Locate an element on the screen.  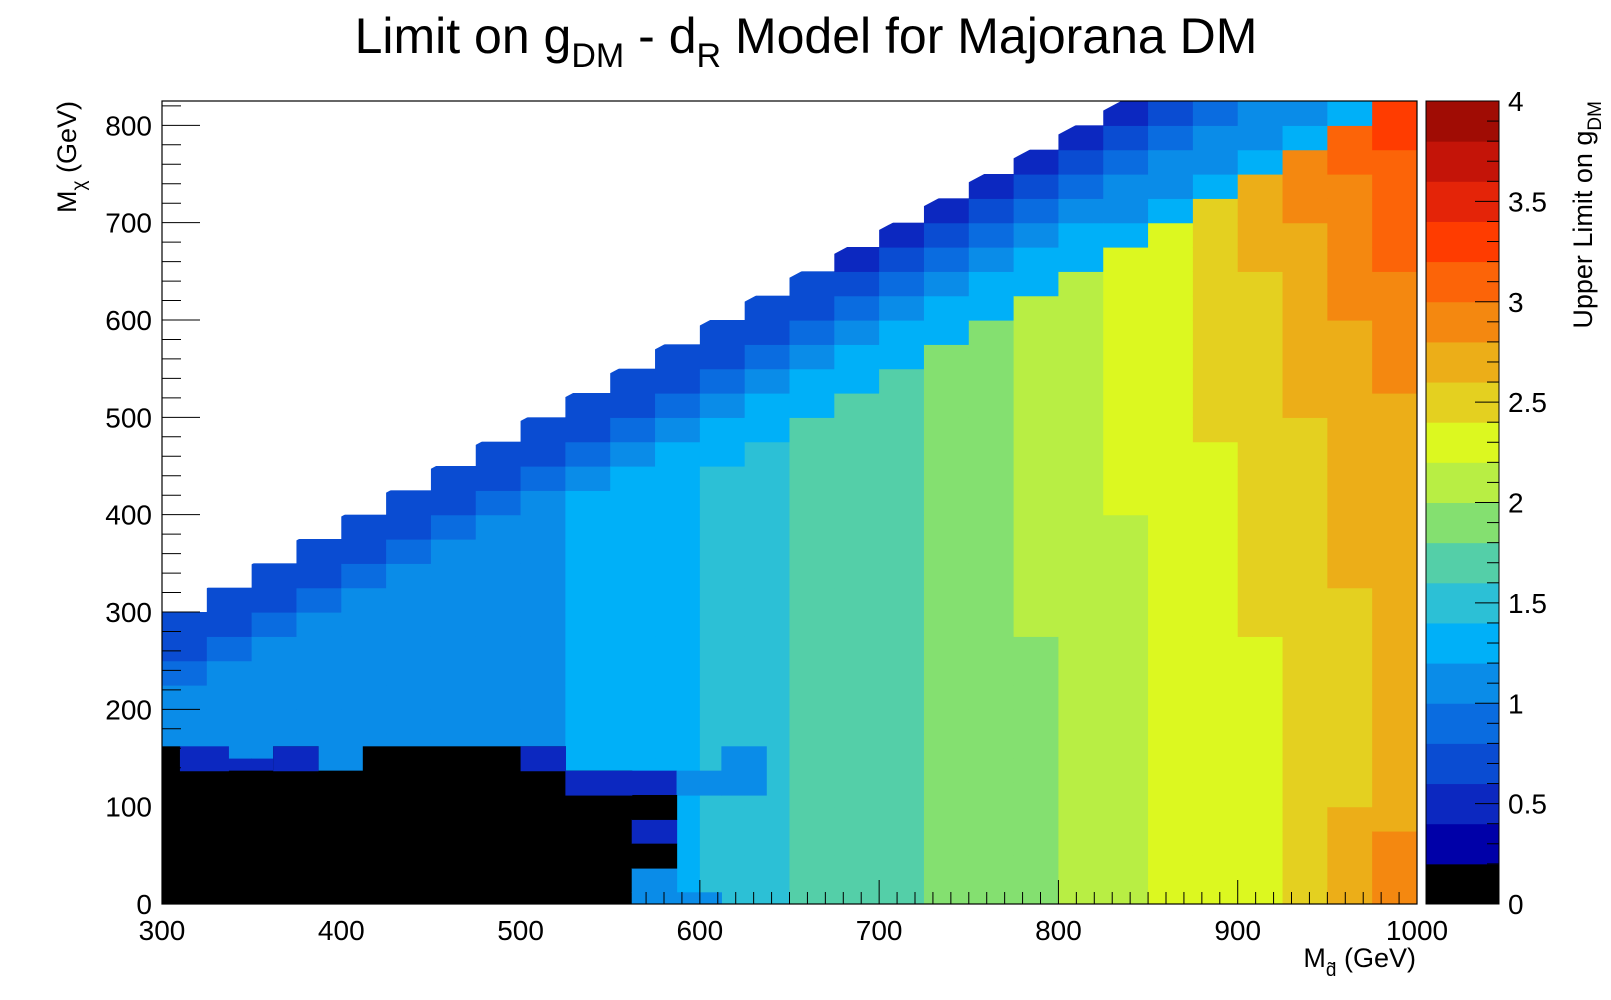
y-tick-label: 100 is located at coordinates (128, 807).